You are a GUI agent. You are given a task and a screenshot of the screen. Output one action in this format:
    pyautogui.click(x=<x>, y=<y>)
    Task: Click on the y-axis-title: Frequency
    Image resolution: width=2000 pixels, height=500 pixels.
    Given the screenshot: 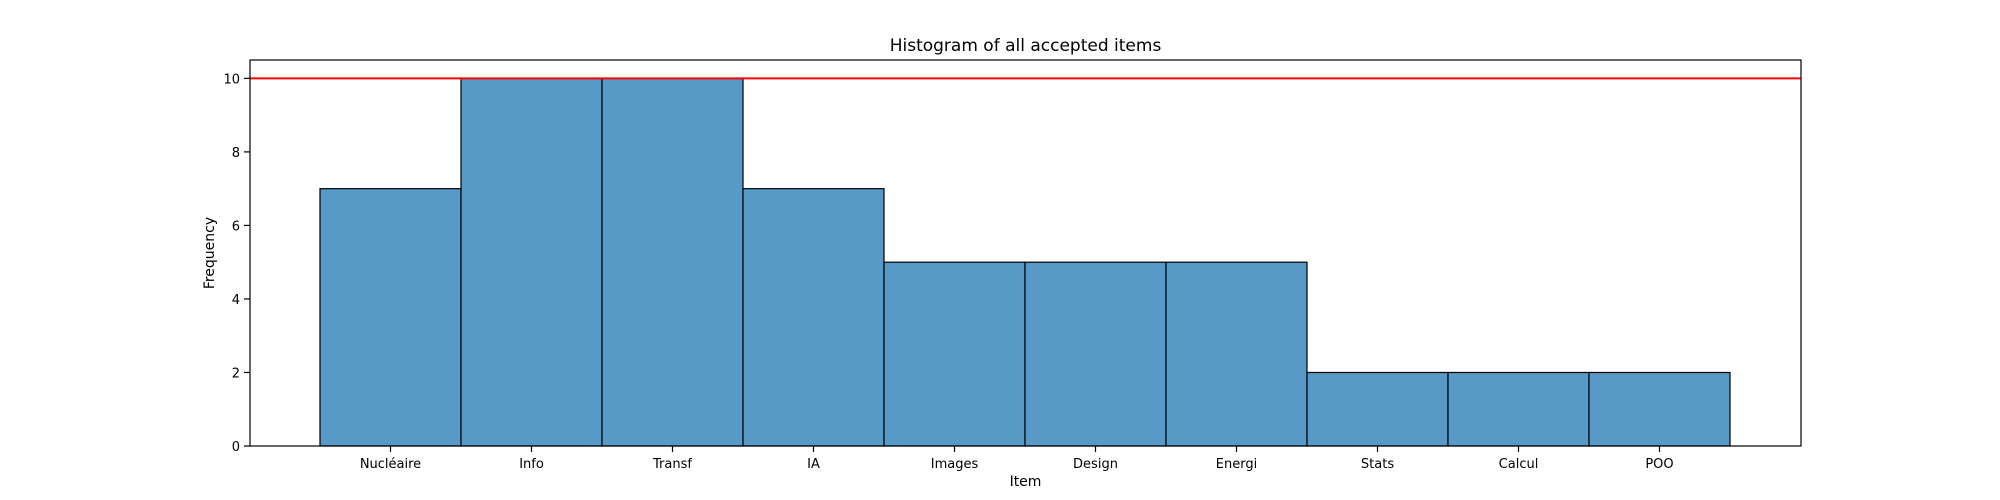 What is the action you would take?
    pyautogui.click(x=210, y=253)
    